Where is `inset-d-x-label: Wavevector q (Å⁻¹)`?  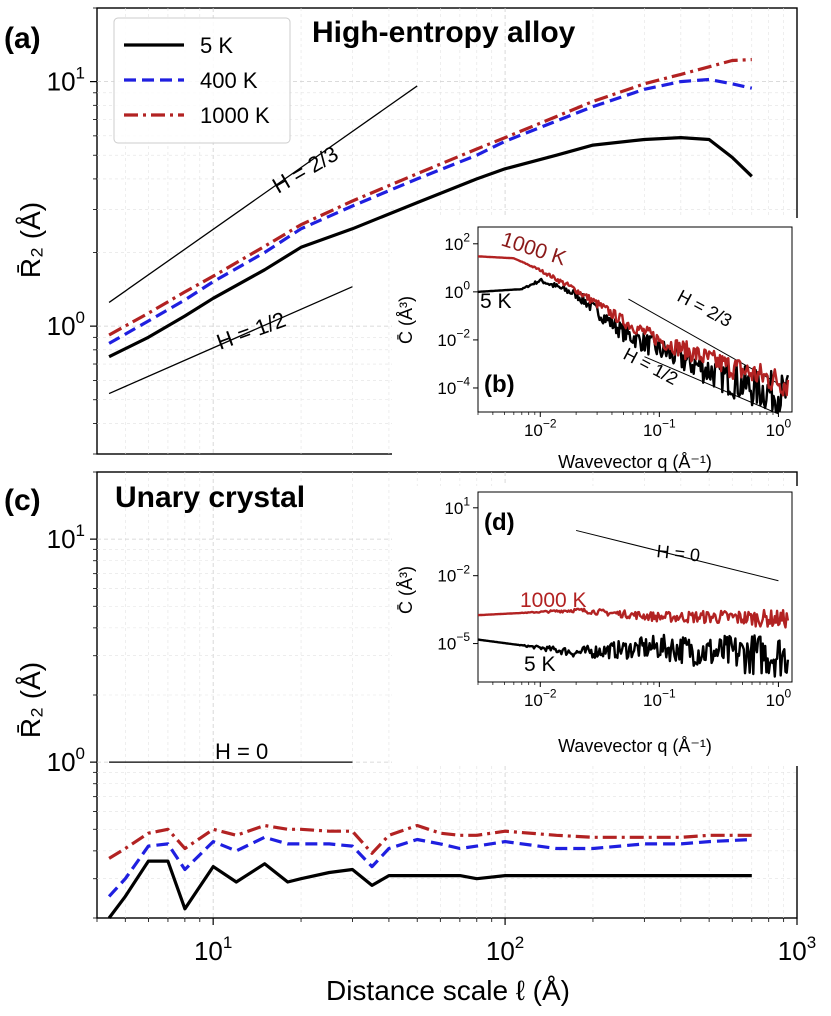 inset-d-x-label: Wavevector q (Å⁻¹) is located at coordinates (635, 746).